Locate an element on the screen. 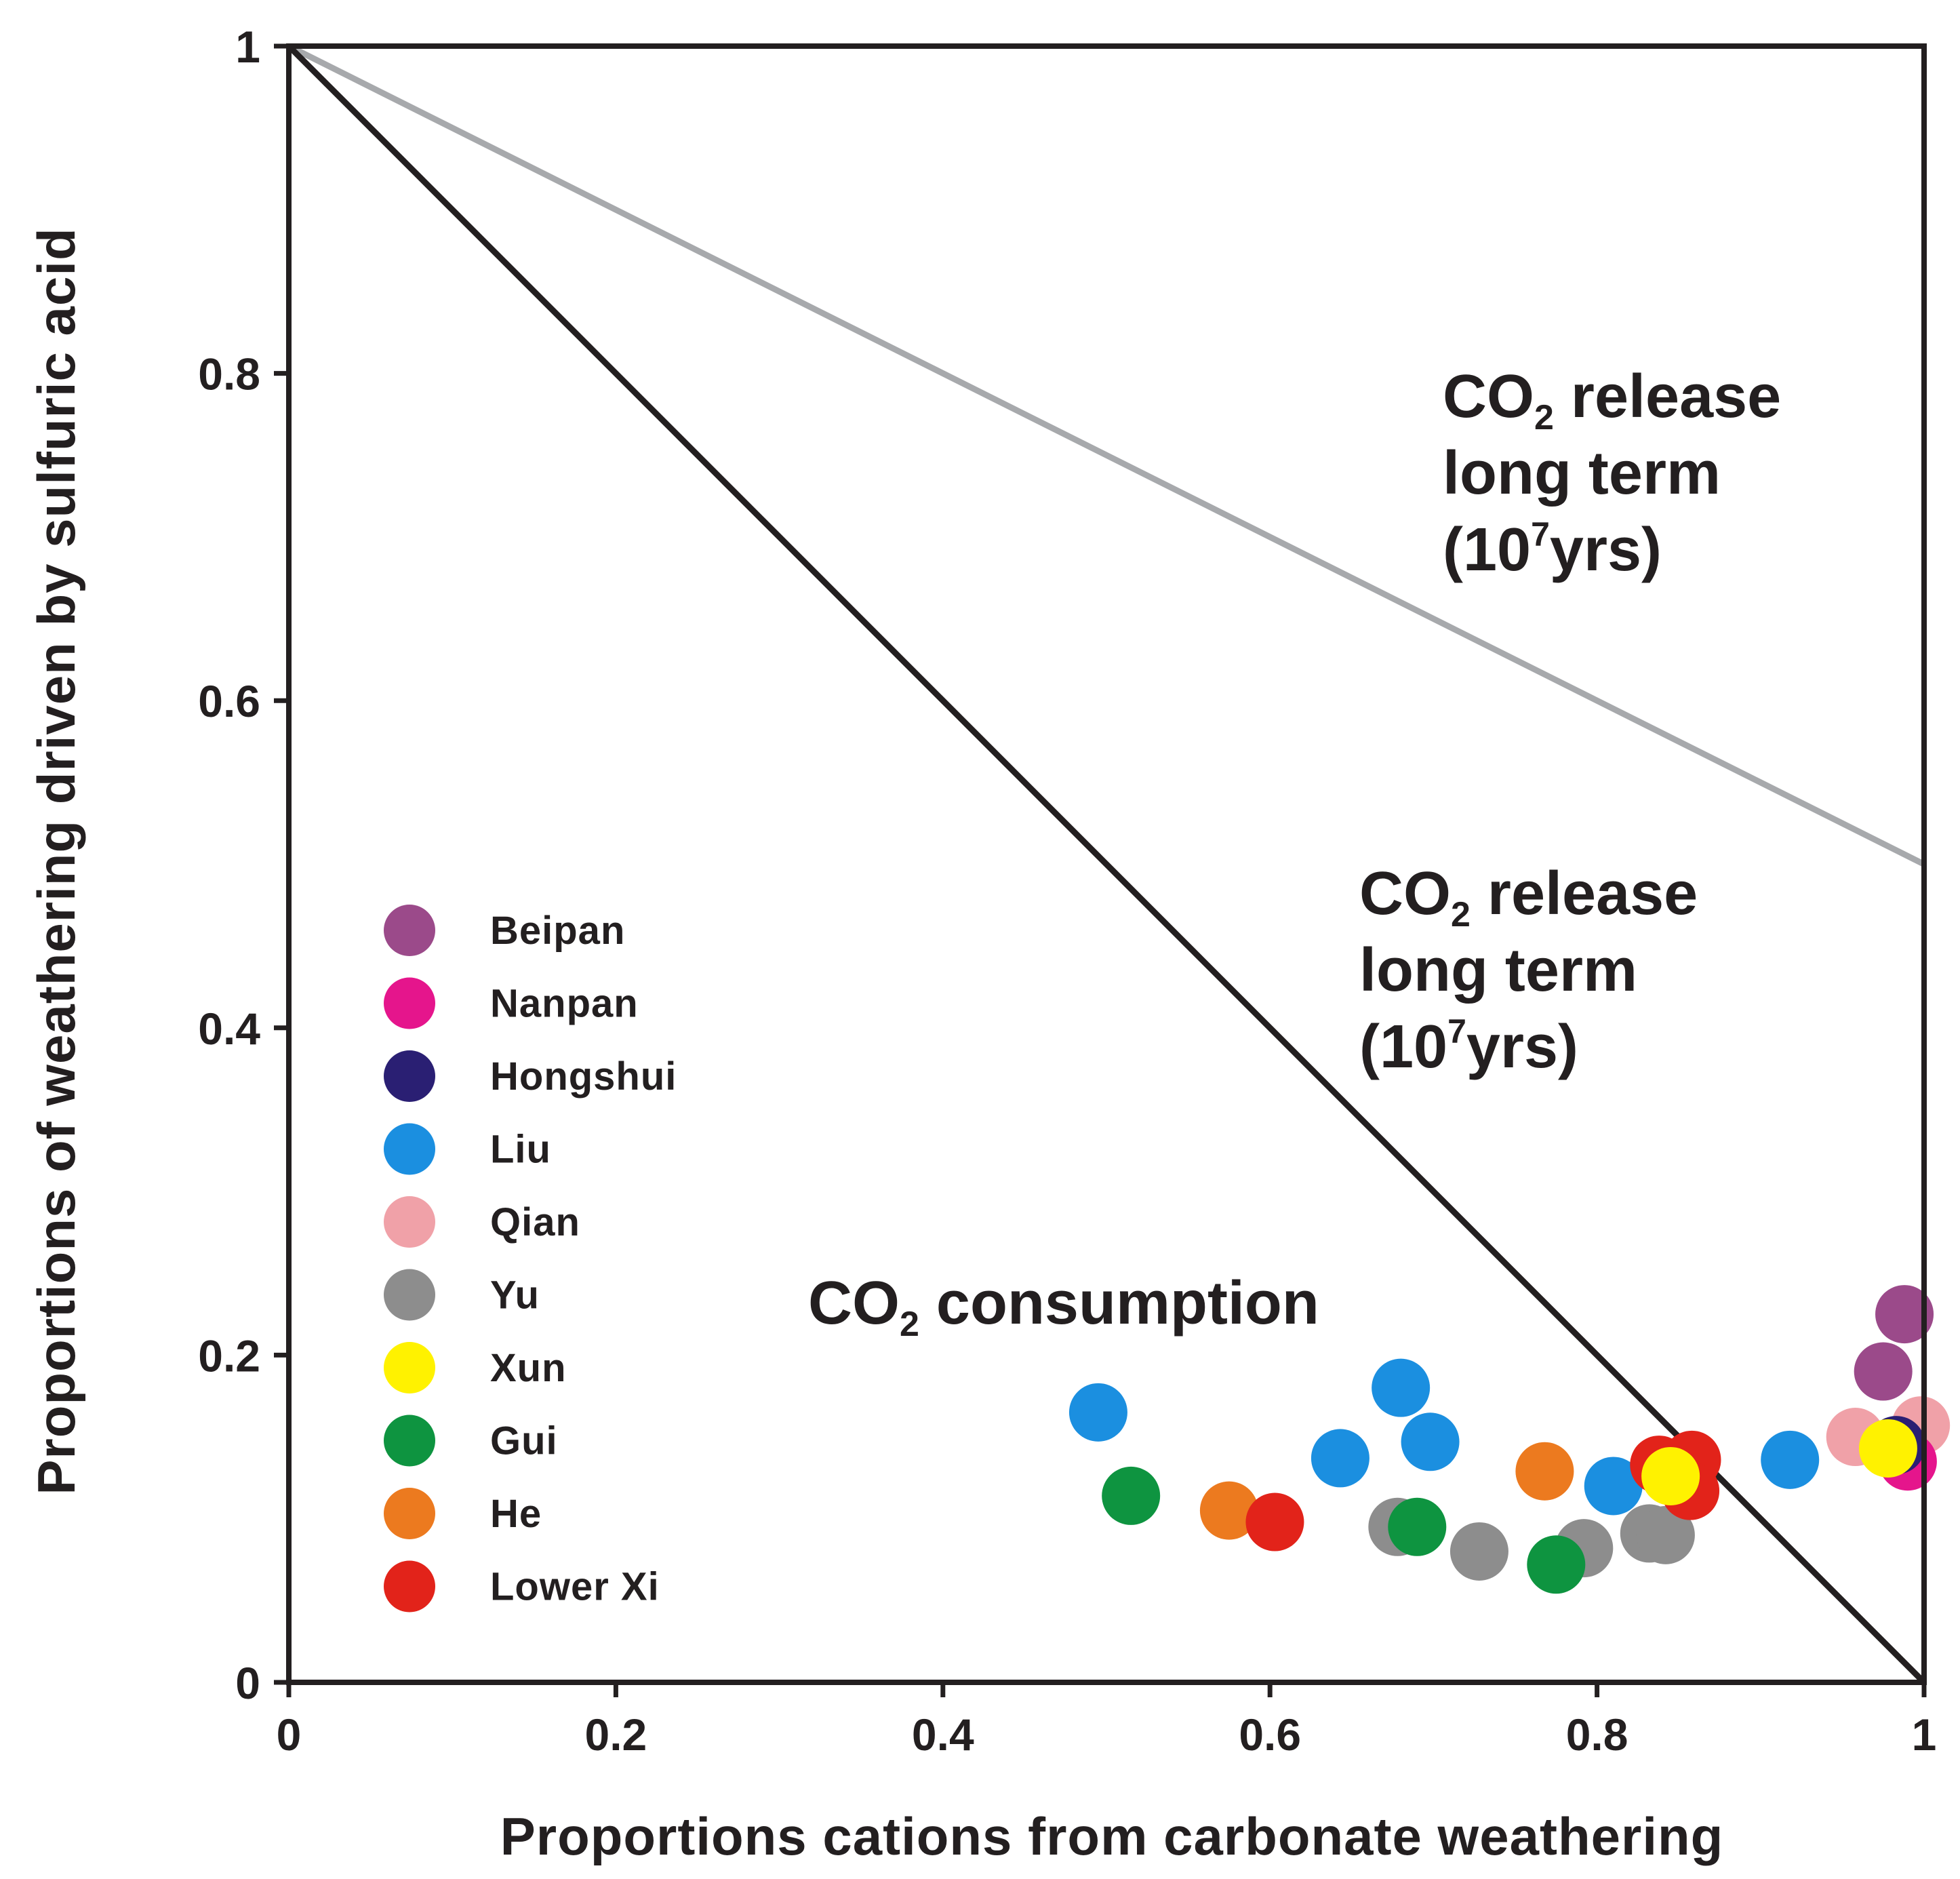 This screenshot has height=1879, width=1960. legend-label: Lower Xi is located at coordinates (575, 1587).